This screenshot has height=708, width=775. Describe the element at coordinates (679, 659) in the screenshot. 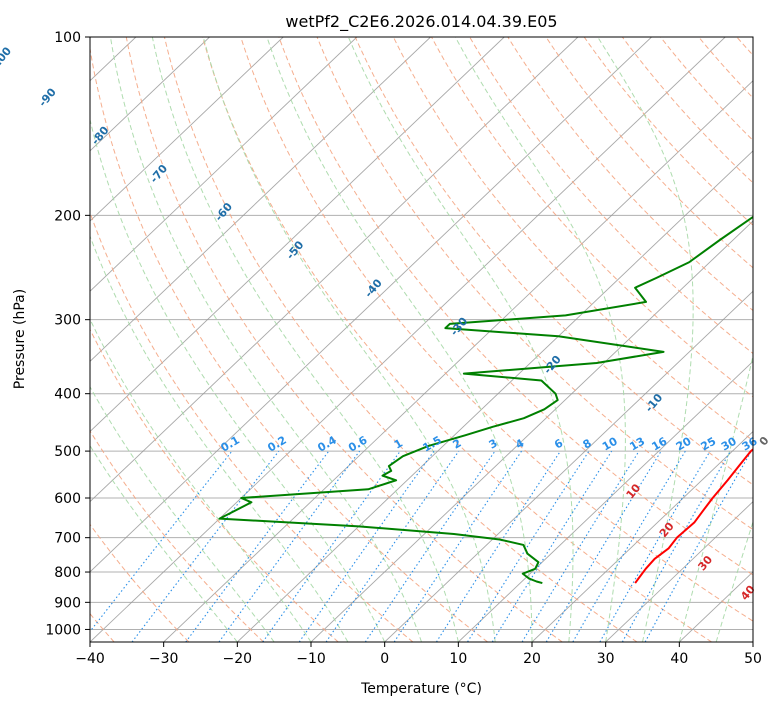

I see `x-tick-label: 40` at that location.